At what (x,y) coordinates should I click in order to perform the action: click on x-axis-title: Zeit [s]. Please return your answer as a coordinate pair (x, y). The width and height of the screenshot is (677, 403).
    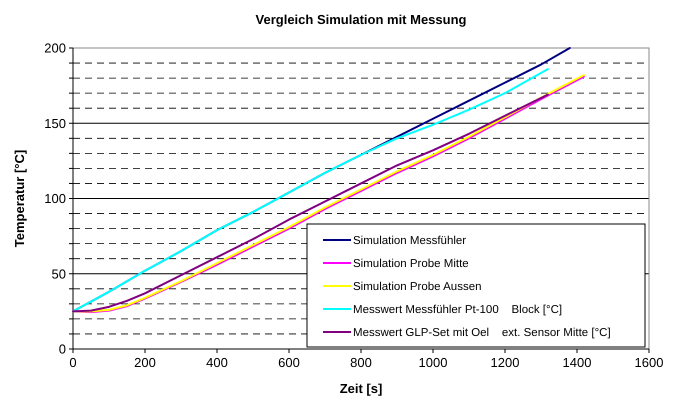
    Looking at the image, I should click on (361, 388).